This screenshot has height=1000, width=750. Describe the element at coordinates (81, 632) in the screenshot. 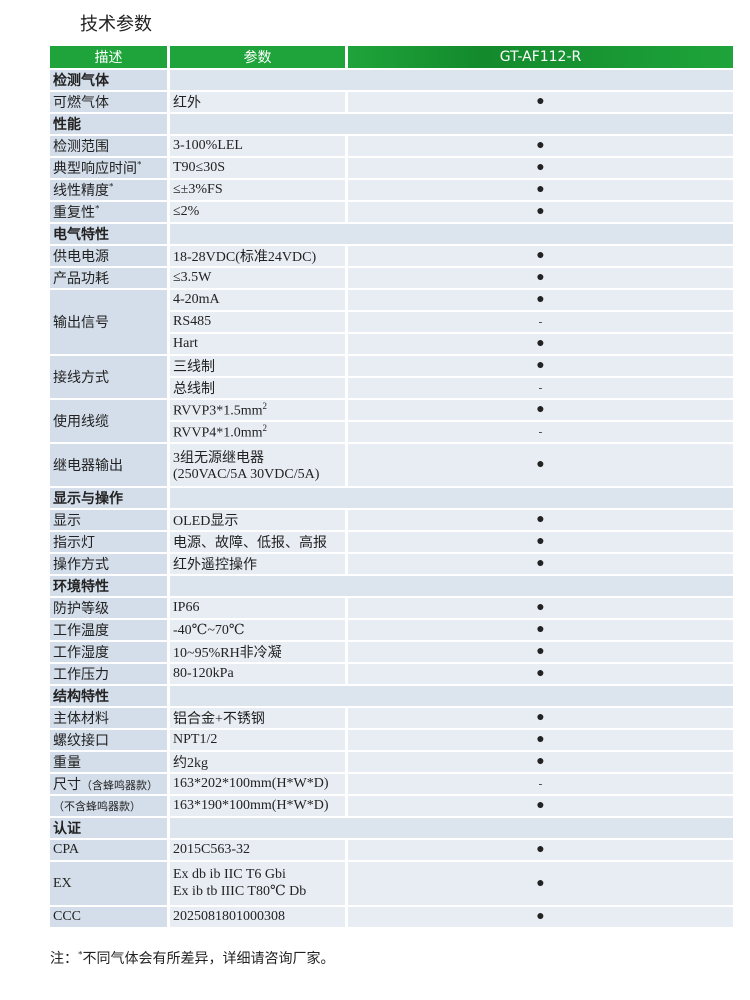

I see `label: 工作温度` at that location.